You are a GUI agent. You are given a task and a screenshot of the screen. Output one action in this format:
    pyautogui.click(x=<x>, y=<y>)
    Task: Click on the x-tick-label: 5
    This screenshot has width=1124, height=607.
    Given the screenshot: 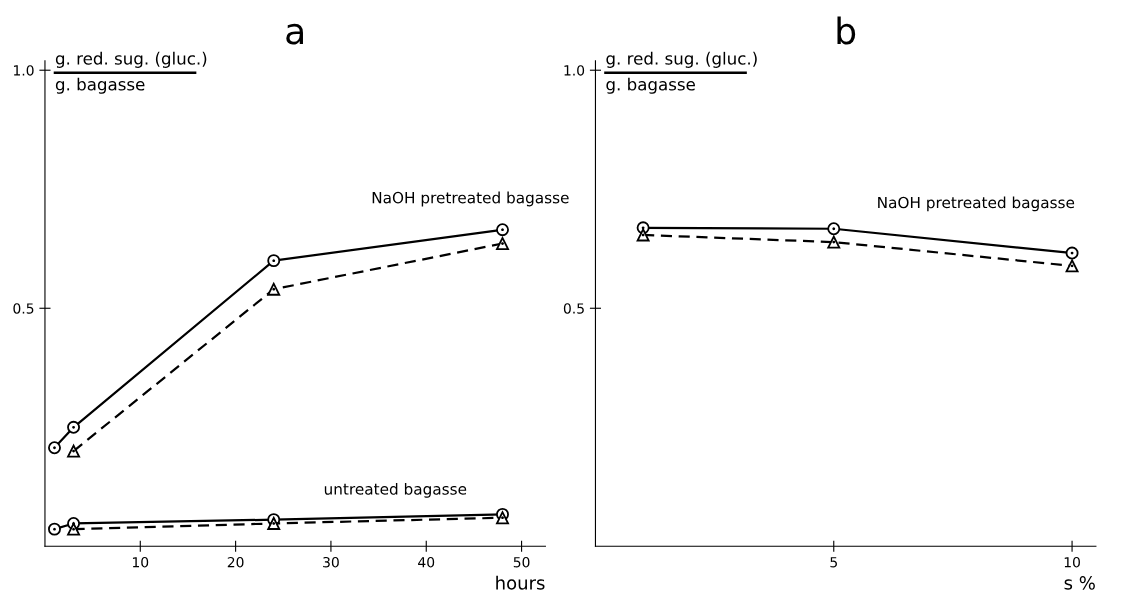 What is the action you would take?
    pyautogui.click(x=833, y=562)
    